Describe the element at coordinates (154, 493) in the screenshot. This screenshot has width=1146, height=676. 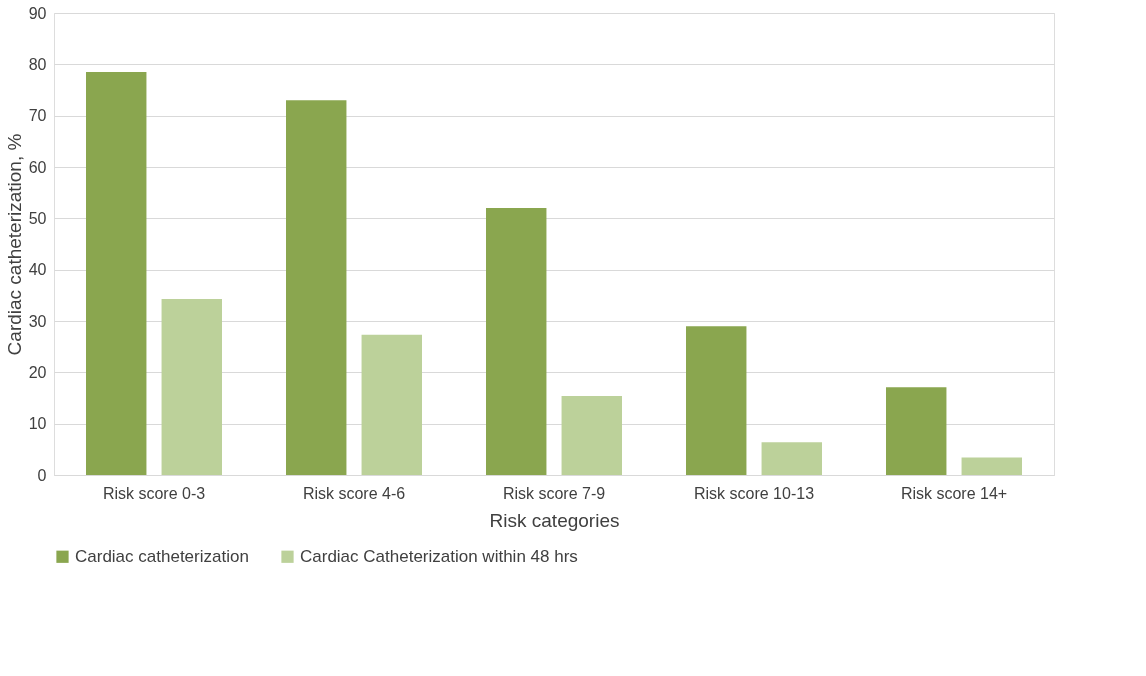
I see `x-tick-label: Risk score 0-3` at that location.